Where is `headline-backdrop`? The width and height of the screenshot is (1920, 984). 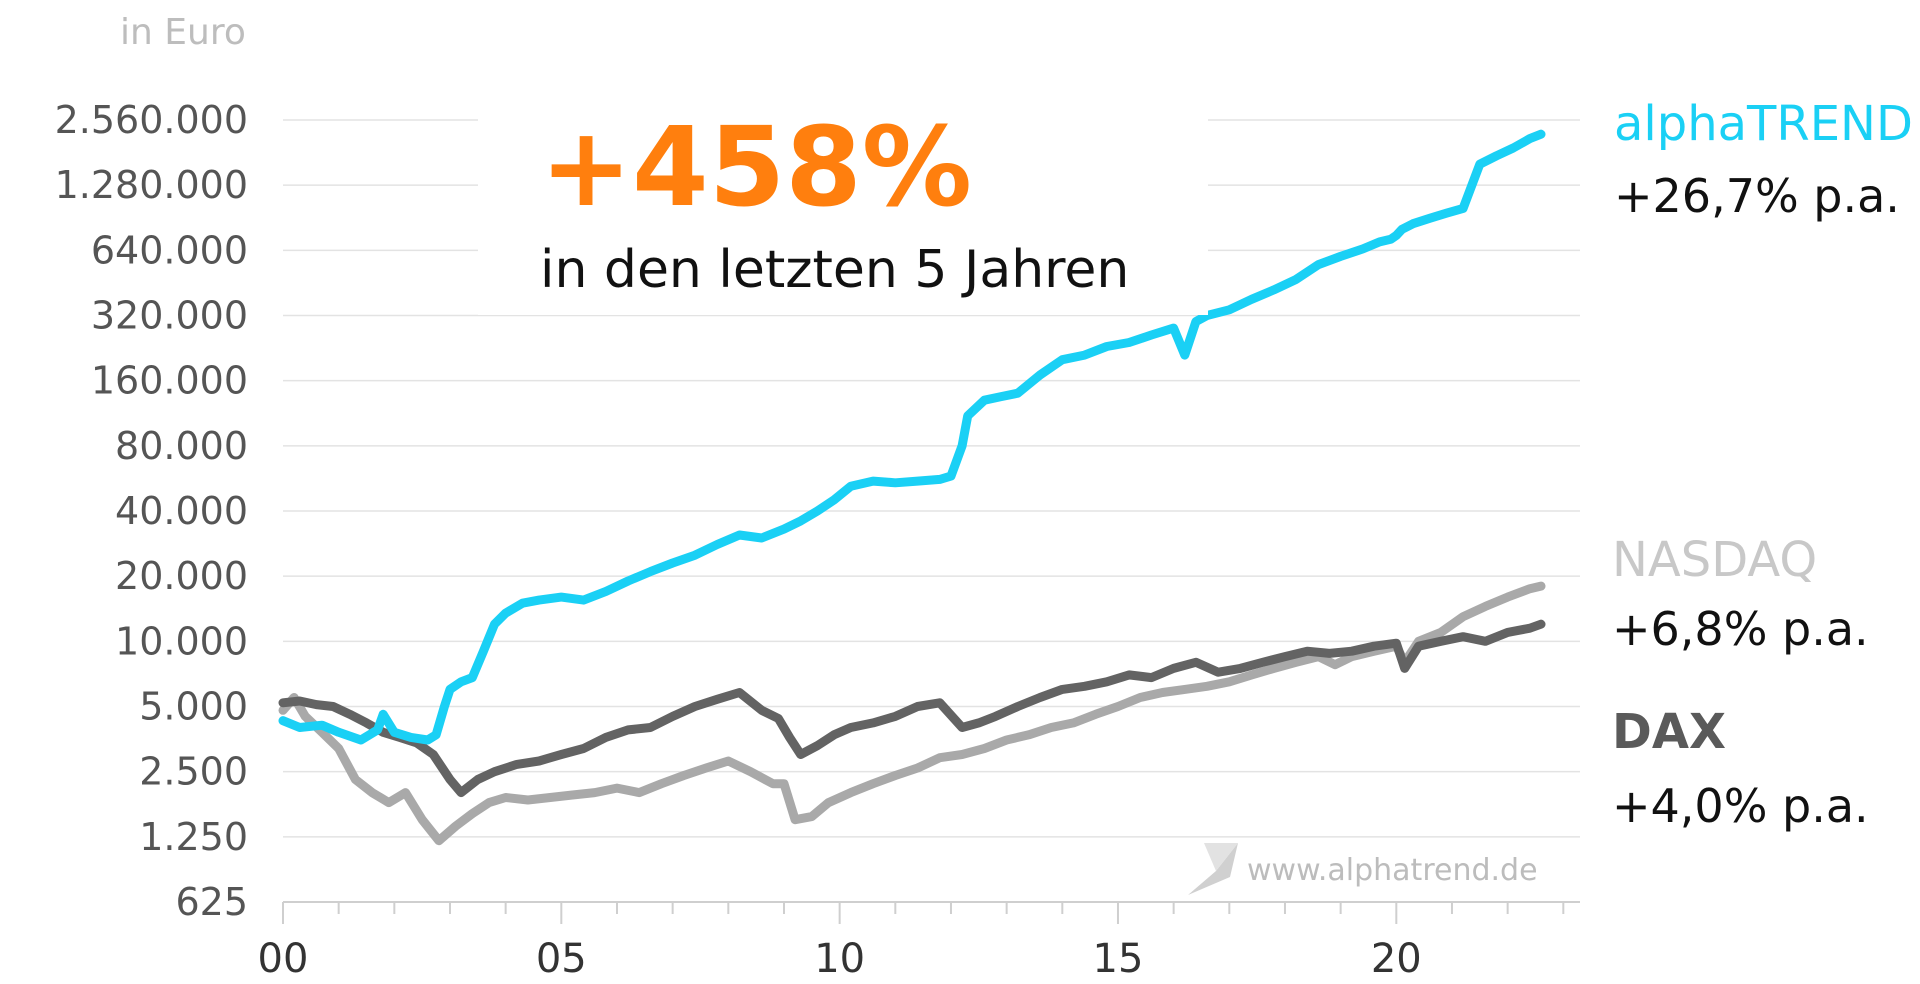
headline-backdrop is located at coordinates (843, 207).